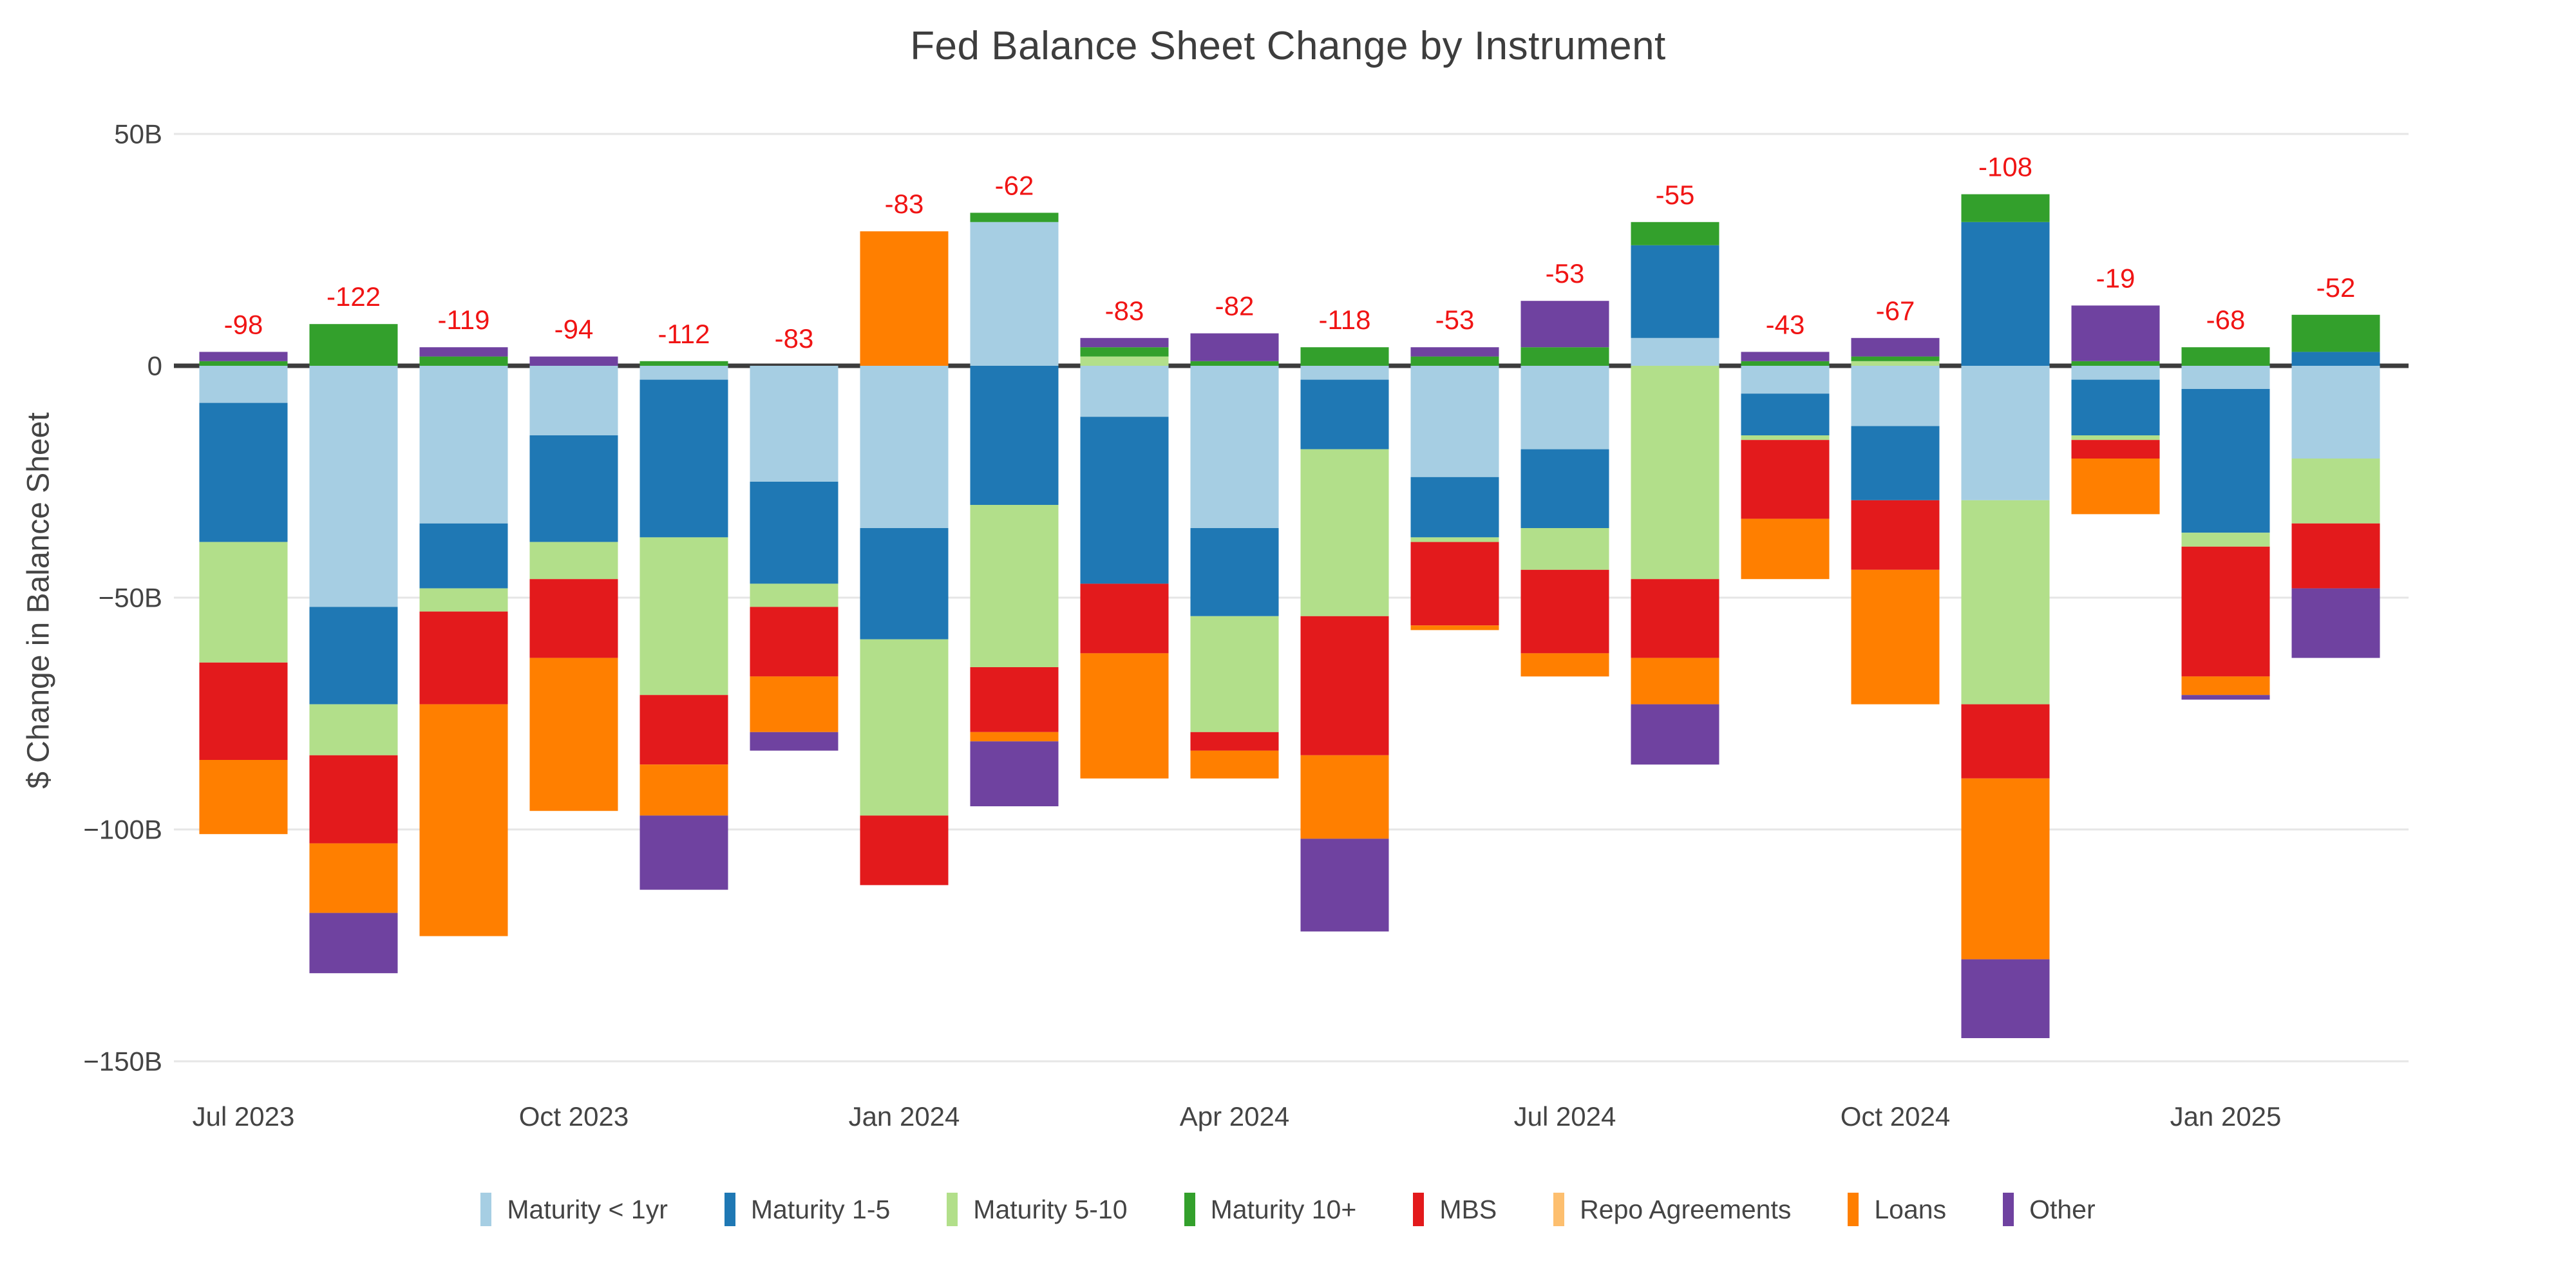  I want to click on legend-item-loans: Loans, so click(1897, 1209).